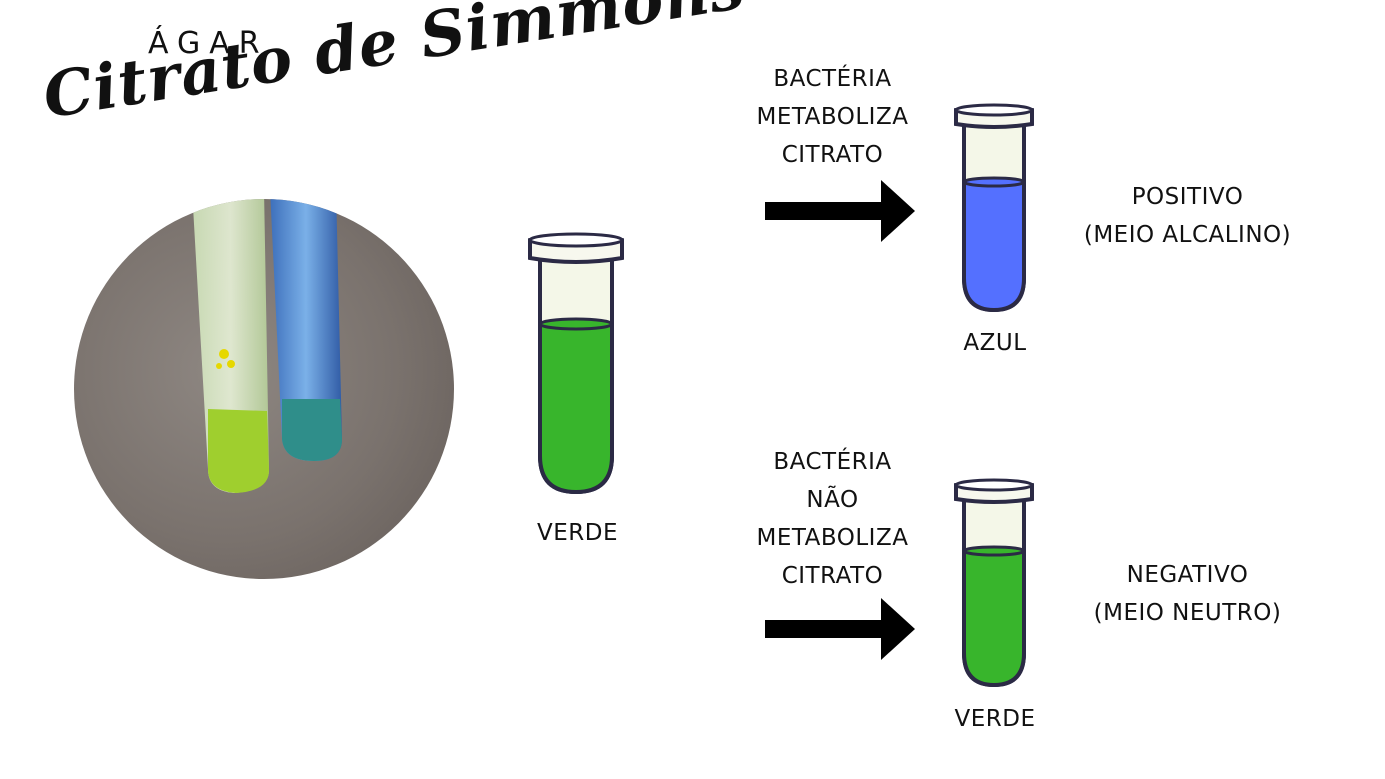 Image resolution: width=1385 pixels, height=779 pixels. I want to click on test-tubes-illustration, so click(267, 346).